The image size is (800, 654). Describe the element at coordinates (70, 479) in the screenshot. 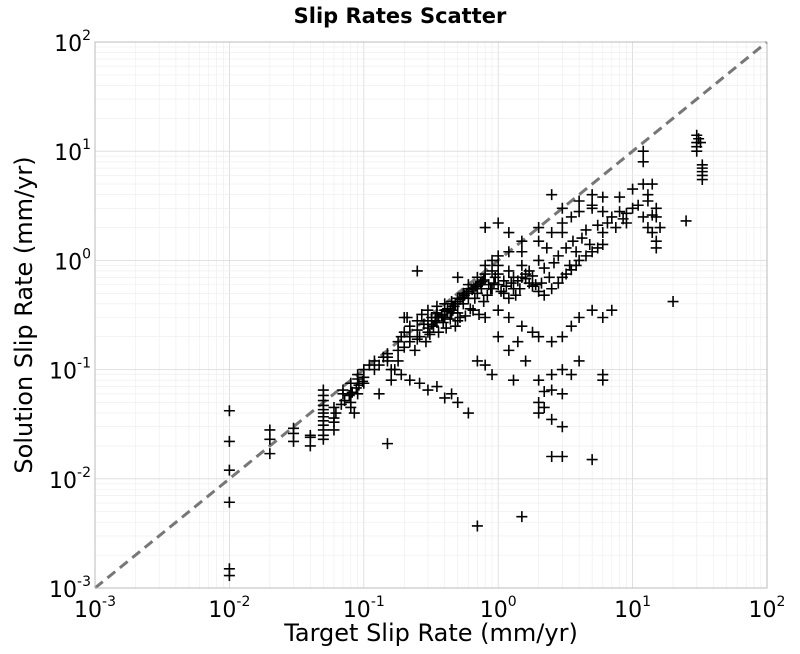

I see `y-tick-label: 10-2` at that location.